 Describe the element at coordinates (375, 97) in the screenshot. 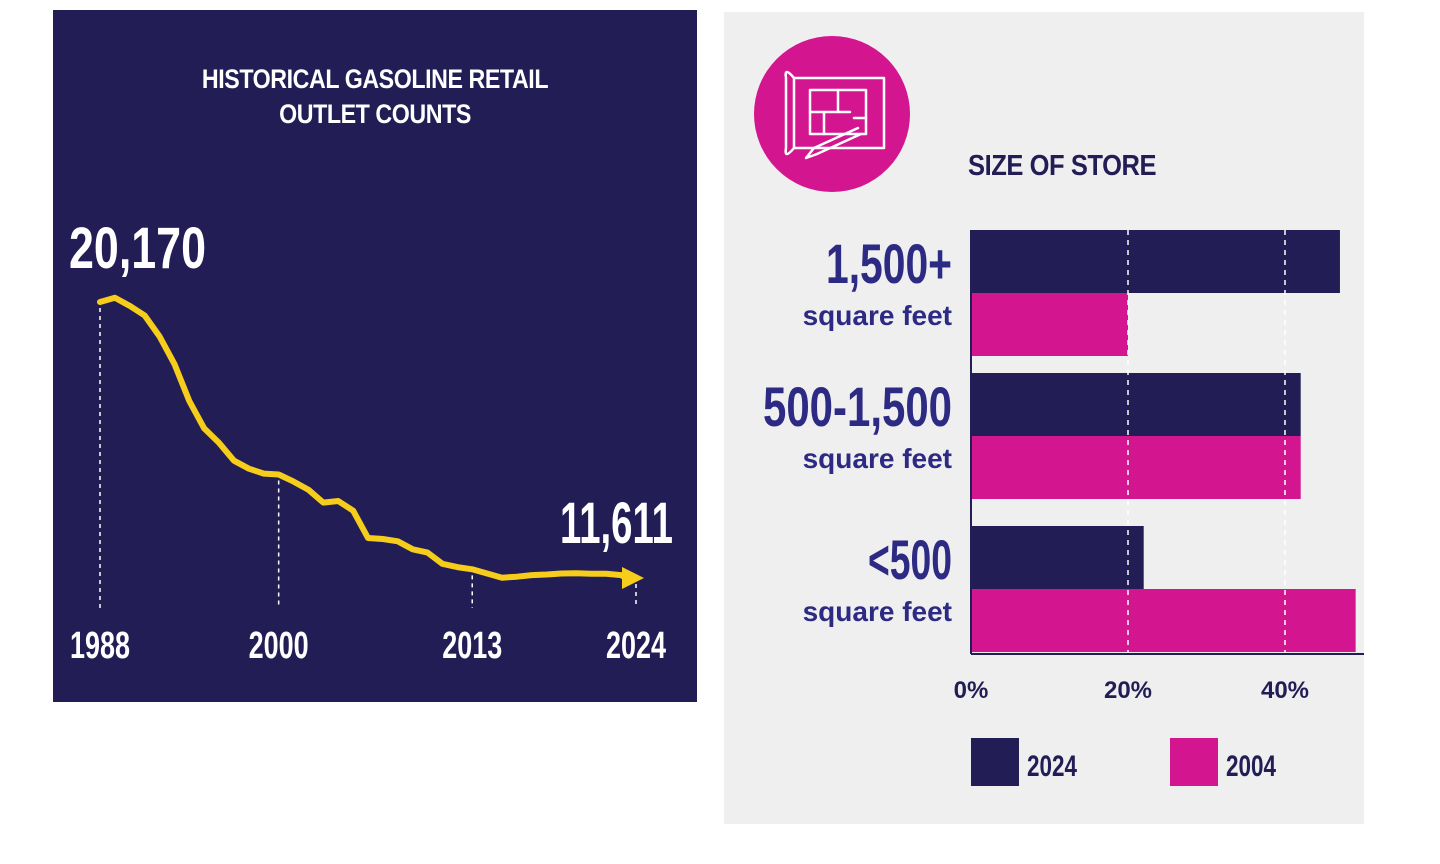

I see `outlet-chart-title: HISTORICAL GASOLINE RETAIL OUTLET COUNTS` at that location.